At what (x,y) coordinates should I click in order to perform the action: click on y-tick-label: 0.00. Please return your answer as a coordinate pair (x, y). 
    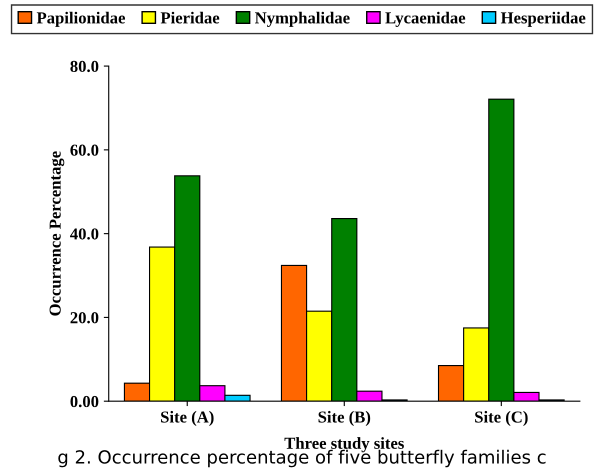
    Looking at the image, I should click on (84, 402).